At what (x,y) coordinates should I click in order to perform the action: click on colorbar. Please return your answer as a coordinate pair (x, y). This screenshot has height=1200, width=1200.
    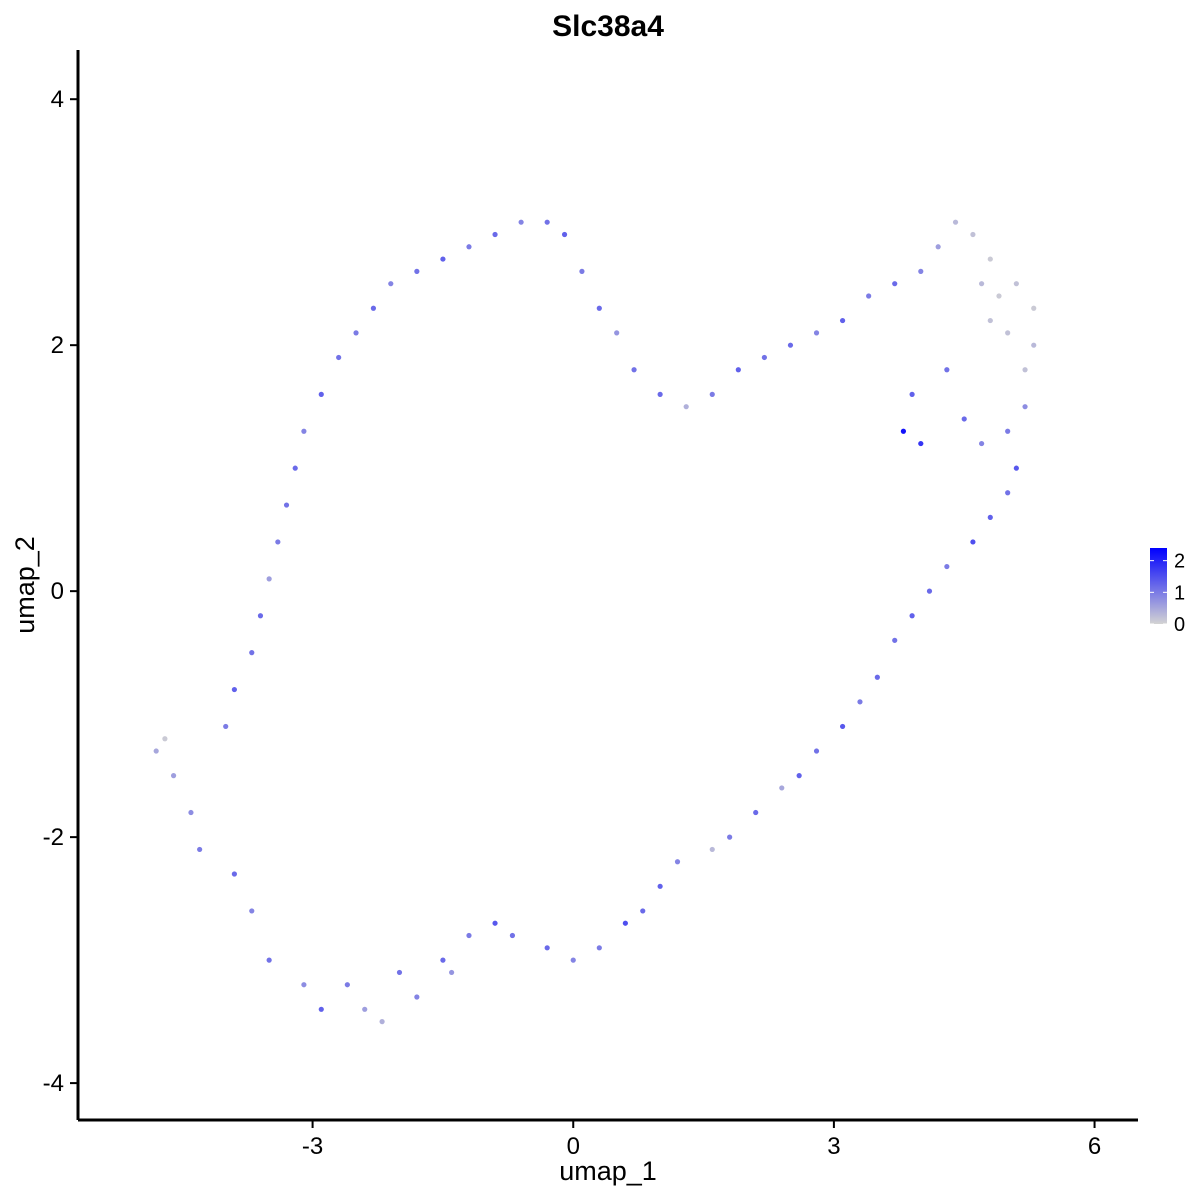
    Looking at the image, I should click on (1158, 586).